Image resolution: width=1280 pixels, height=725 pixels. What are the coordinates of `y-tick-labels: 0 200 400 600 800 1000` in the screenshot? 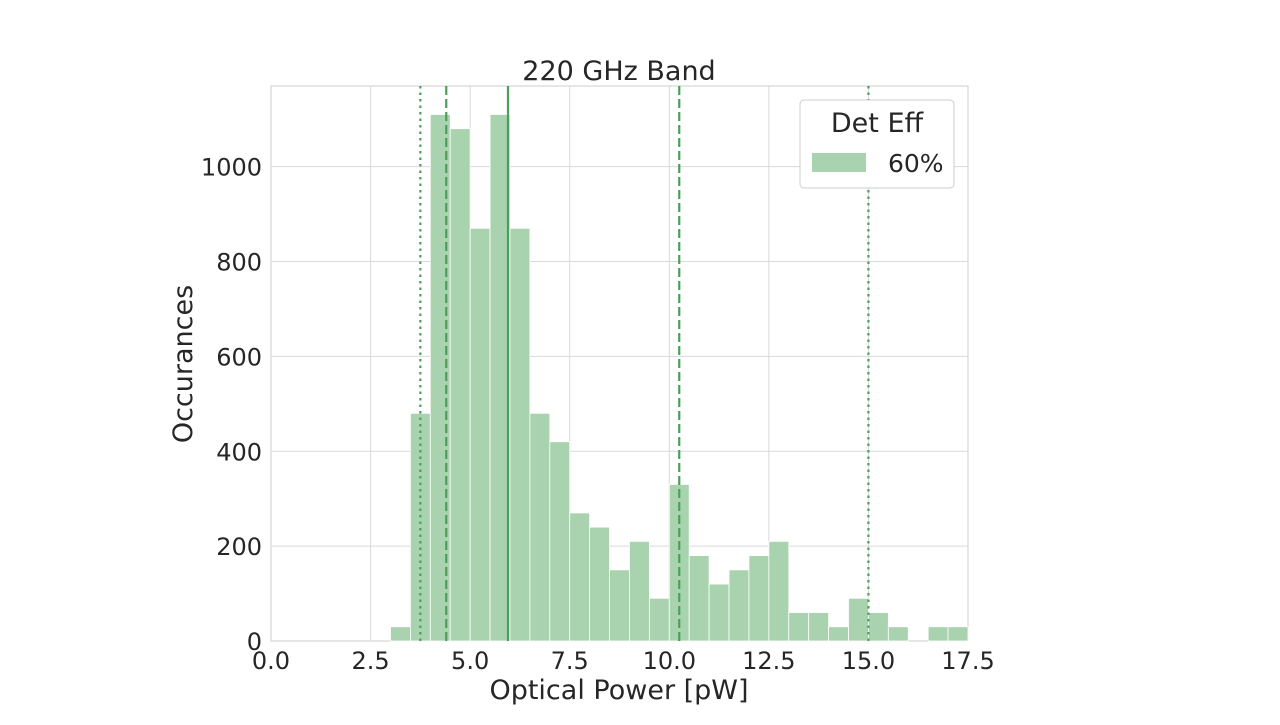 It's located at (231, 405).